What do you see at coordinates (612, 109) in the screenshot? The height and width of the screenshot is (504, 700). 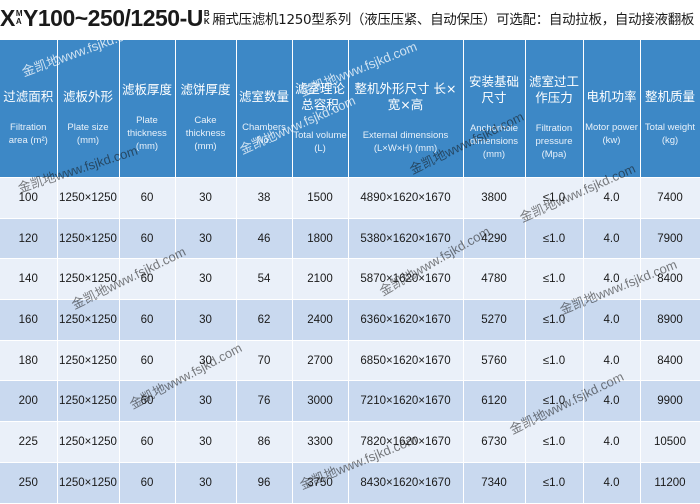 I see `header-motor-power: 电机功率 Motor power (kw)` at bounding box center [612, 109].